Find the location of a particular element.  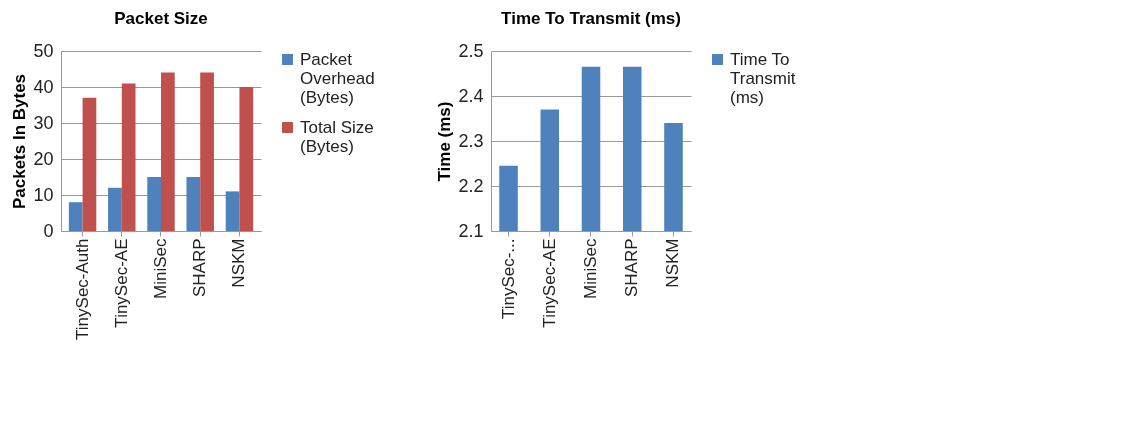

y-tick-label: 2.4 is located at coordinates (471, 95).